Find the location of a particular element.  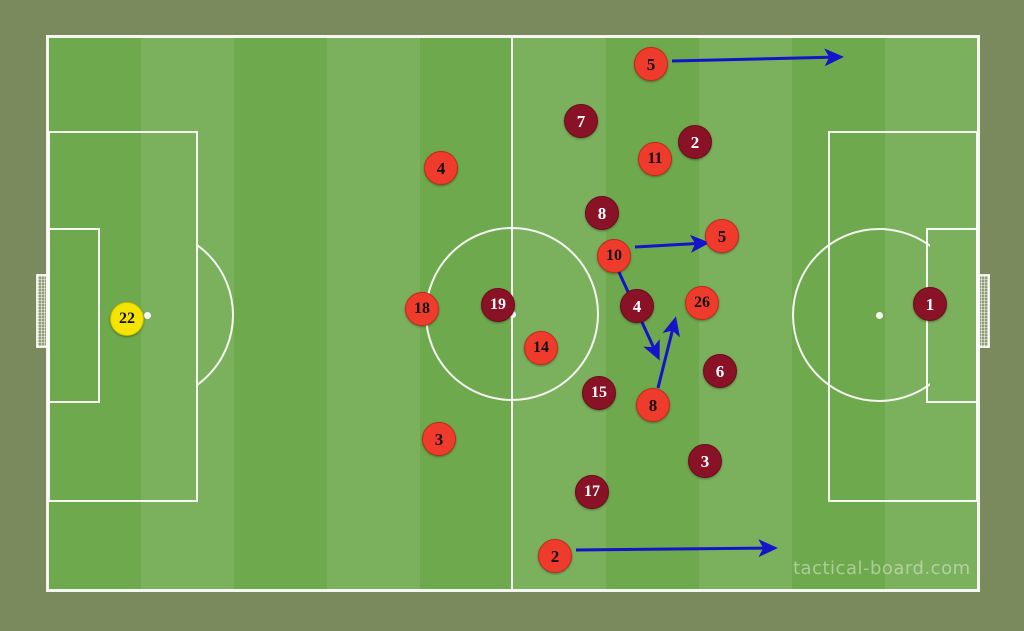

player-token-home-10: 10 is located at coordinates (614, 256).